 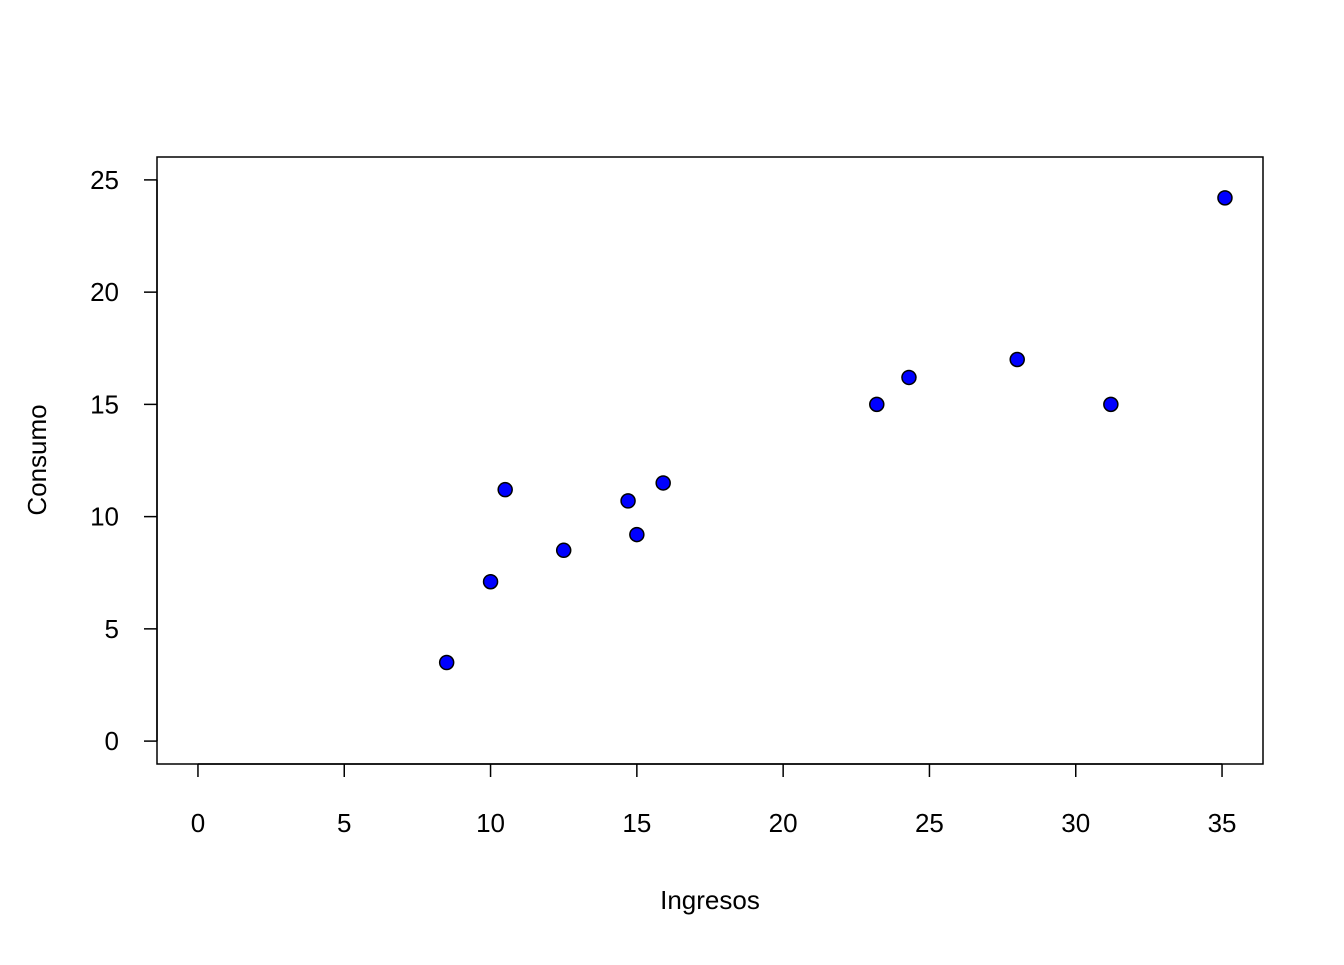 I want to click on x-tick-label: 20, so click(x=783, y=823).